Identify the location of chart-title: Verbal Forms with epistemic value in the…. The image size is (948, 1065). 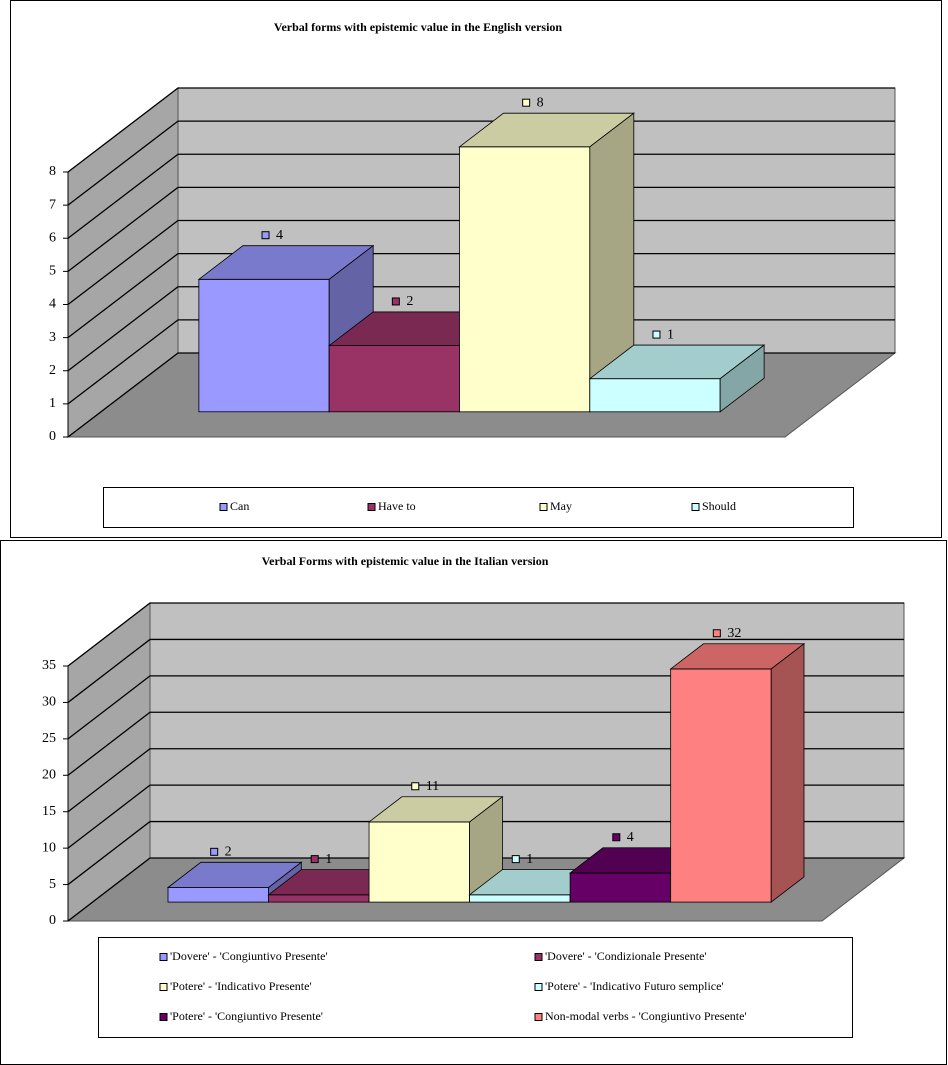
(405, 561).